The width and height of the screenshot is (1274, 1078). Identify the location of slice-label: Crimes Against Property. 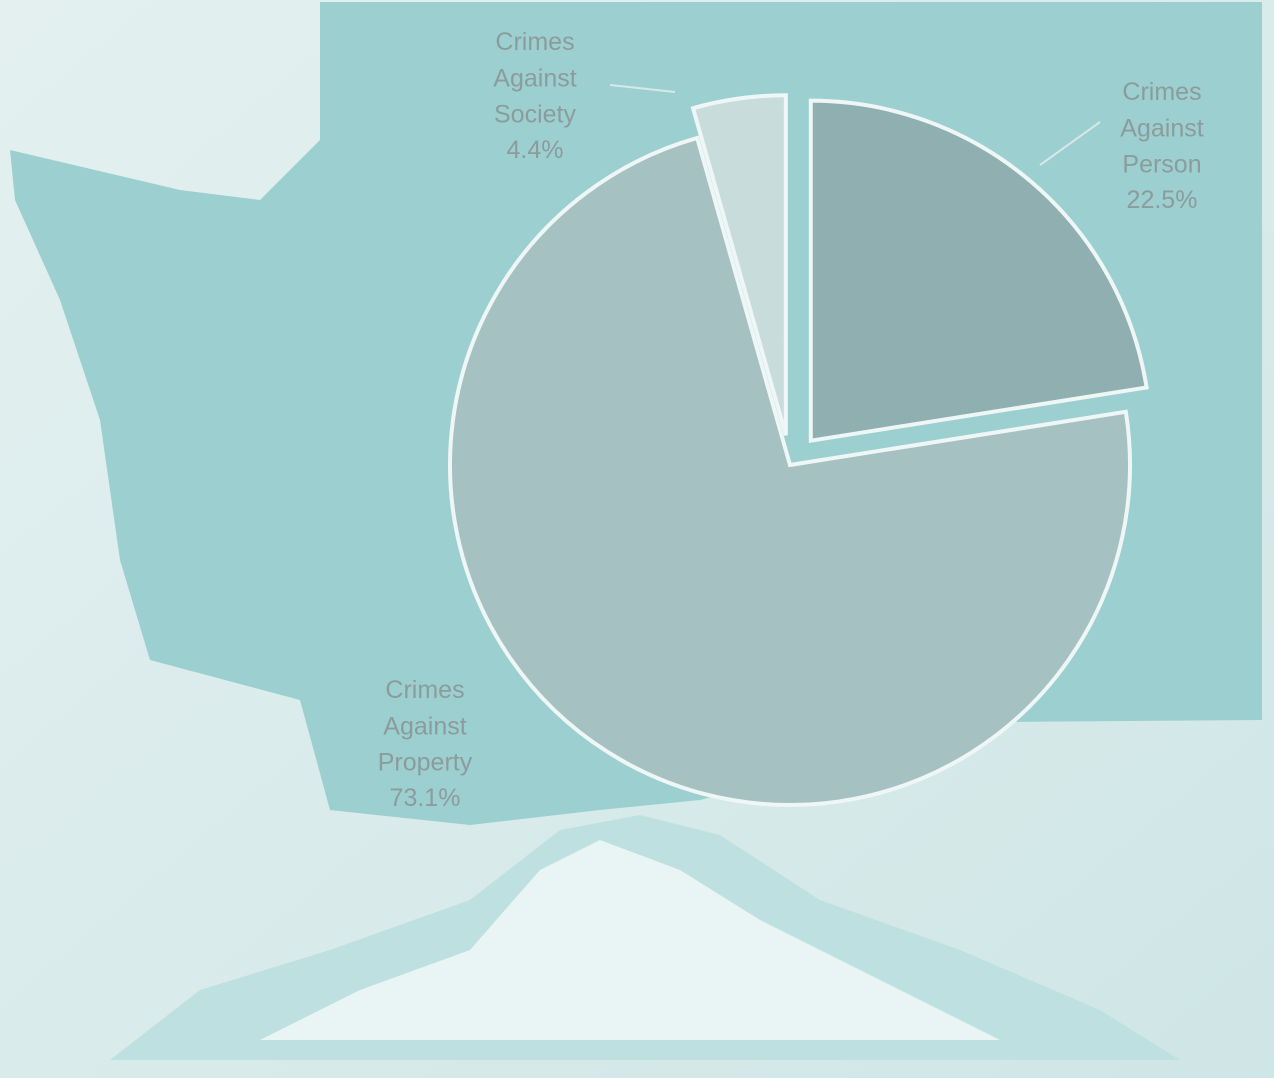
(425, 726).